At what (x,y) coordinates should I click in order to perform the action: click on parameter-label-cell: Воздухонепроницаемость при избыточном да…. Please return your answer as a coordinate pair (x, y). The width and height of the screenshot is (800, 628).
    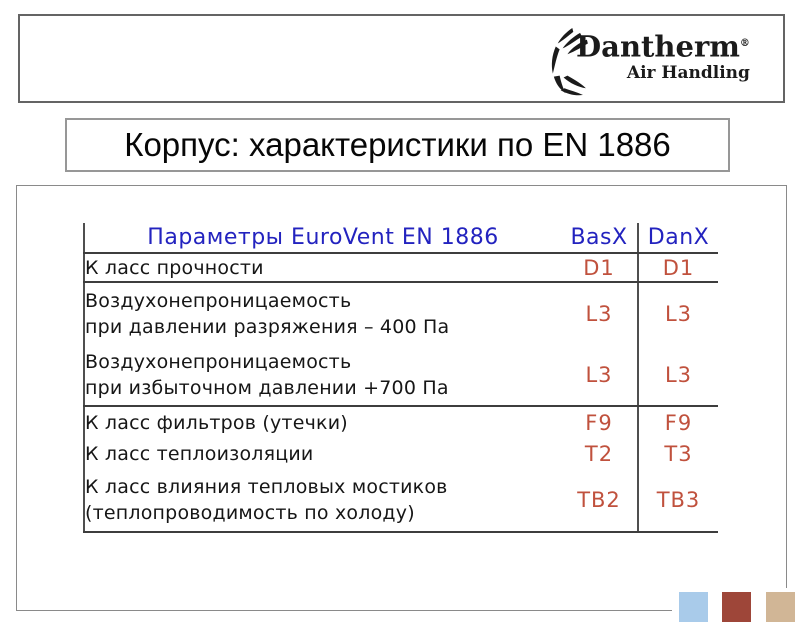
    Looking at the image, I should click on (322, 376).